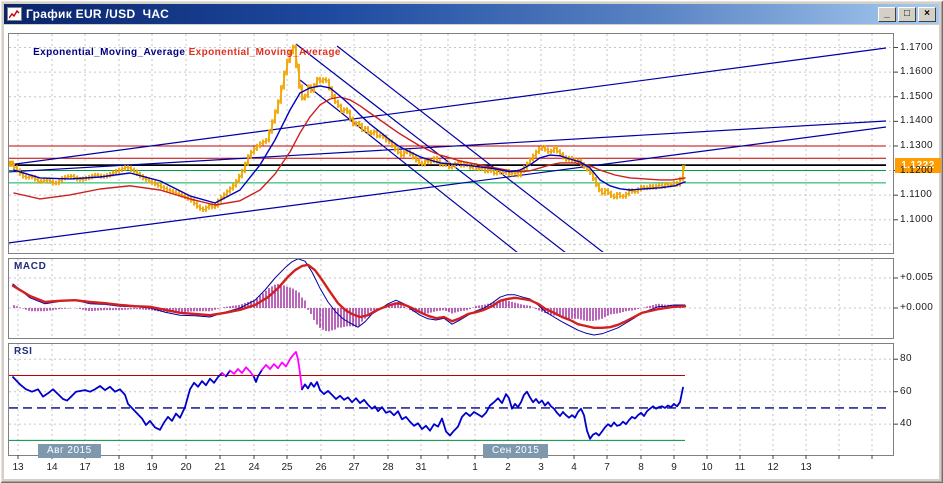 This screenshot has width=943, height=483. What do you see at coordinates (471, 14) in the screenshot?
I see `title-bar: График EUR /USD ЧАС _ □ ×` at bounding box center [471, 14].